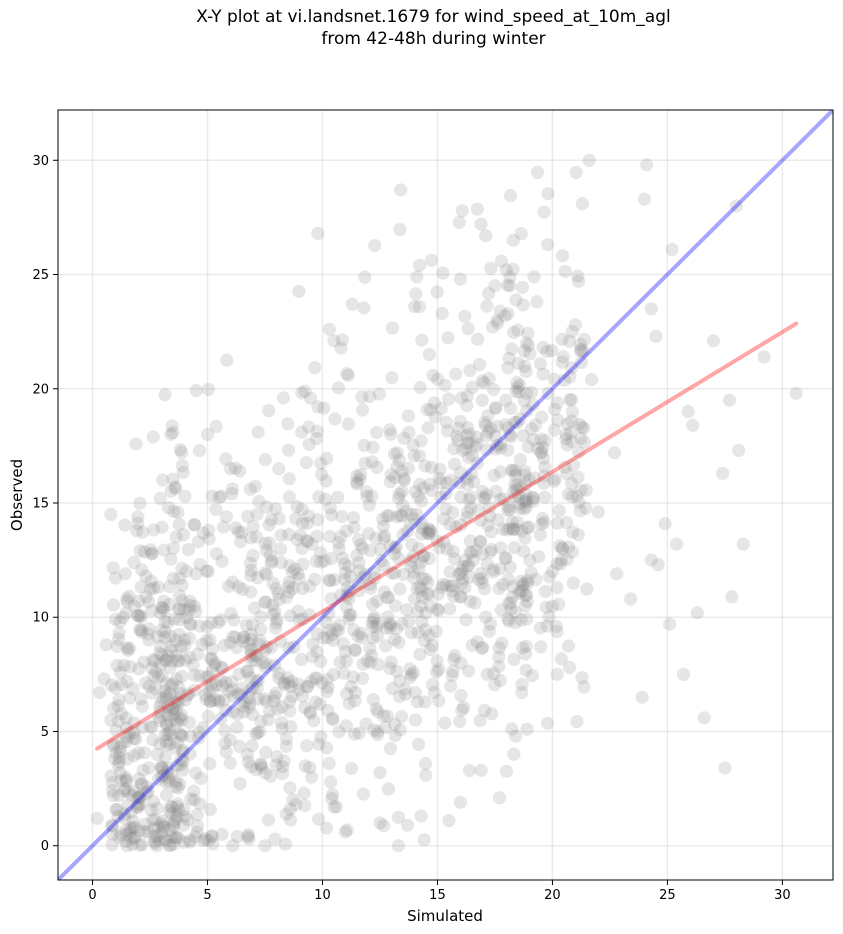  What do you see at coordinates (40, 503) in the screenshot?
I see `y-tick-label: 15` at bounding box center [40, 503].